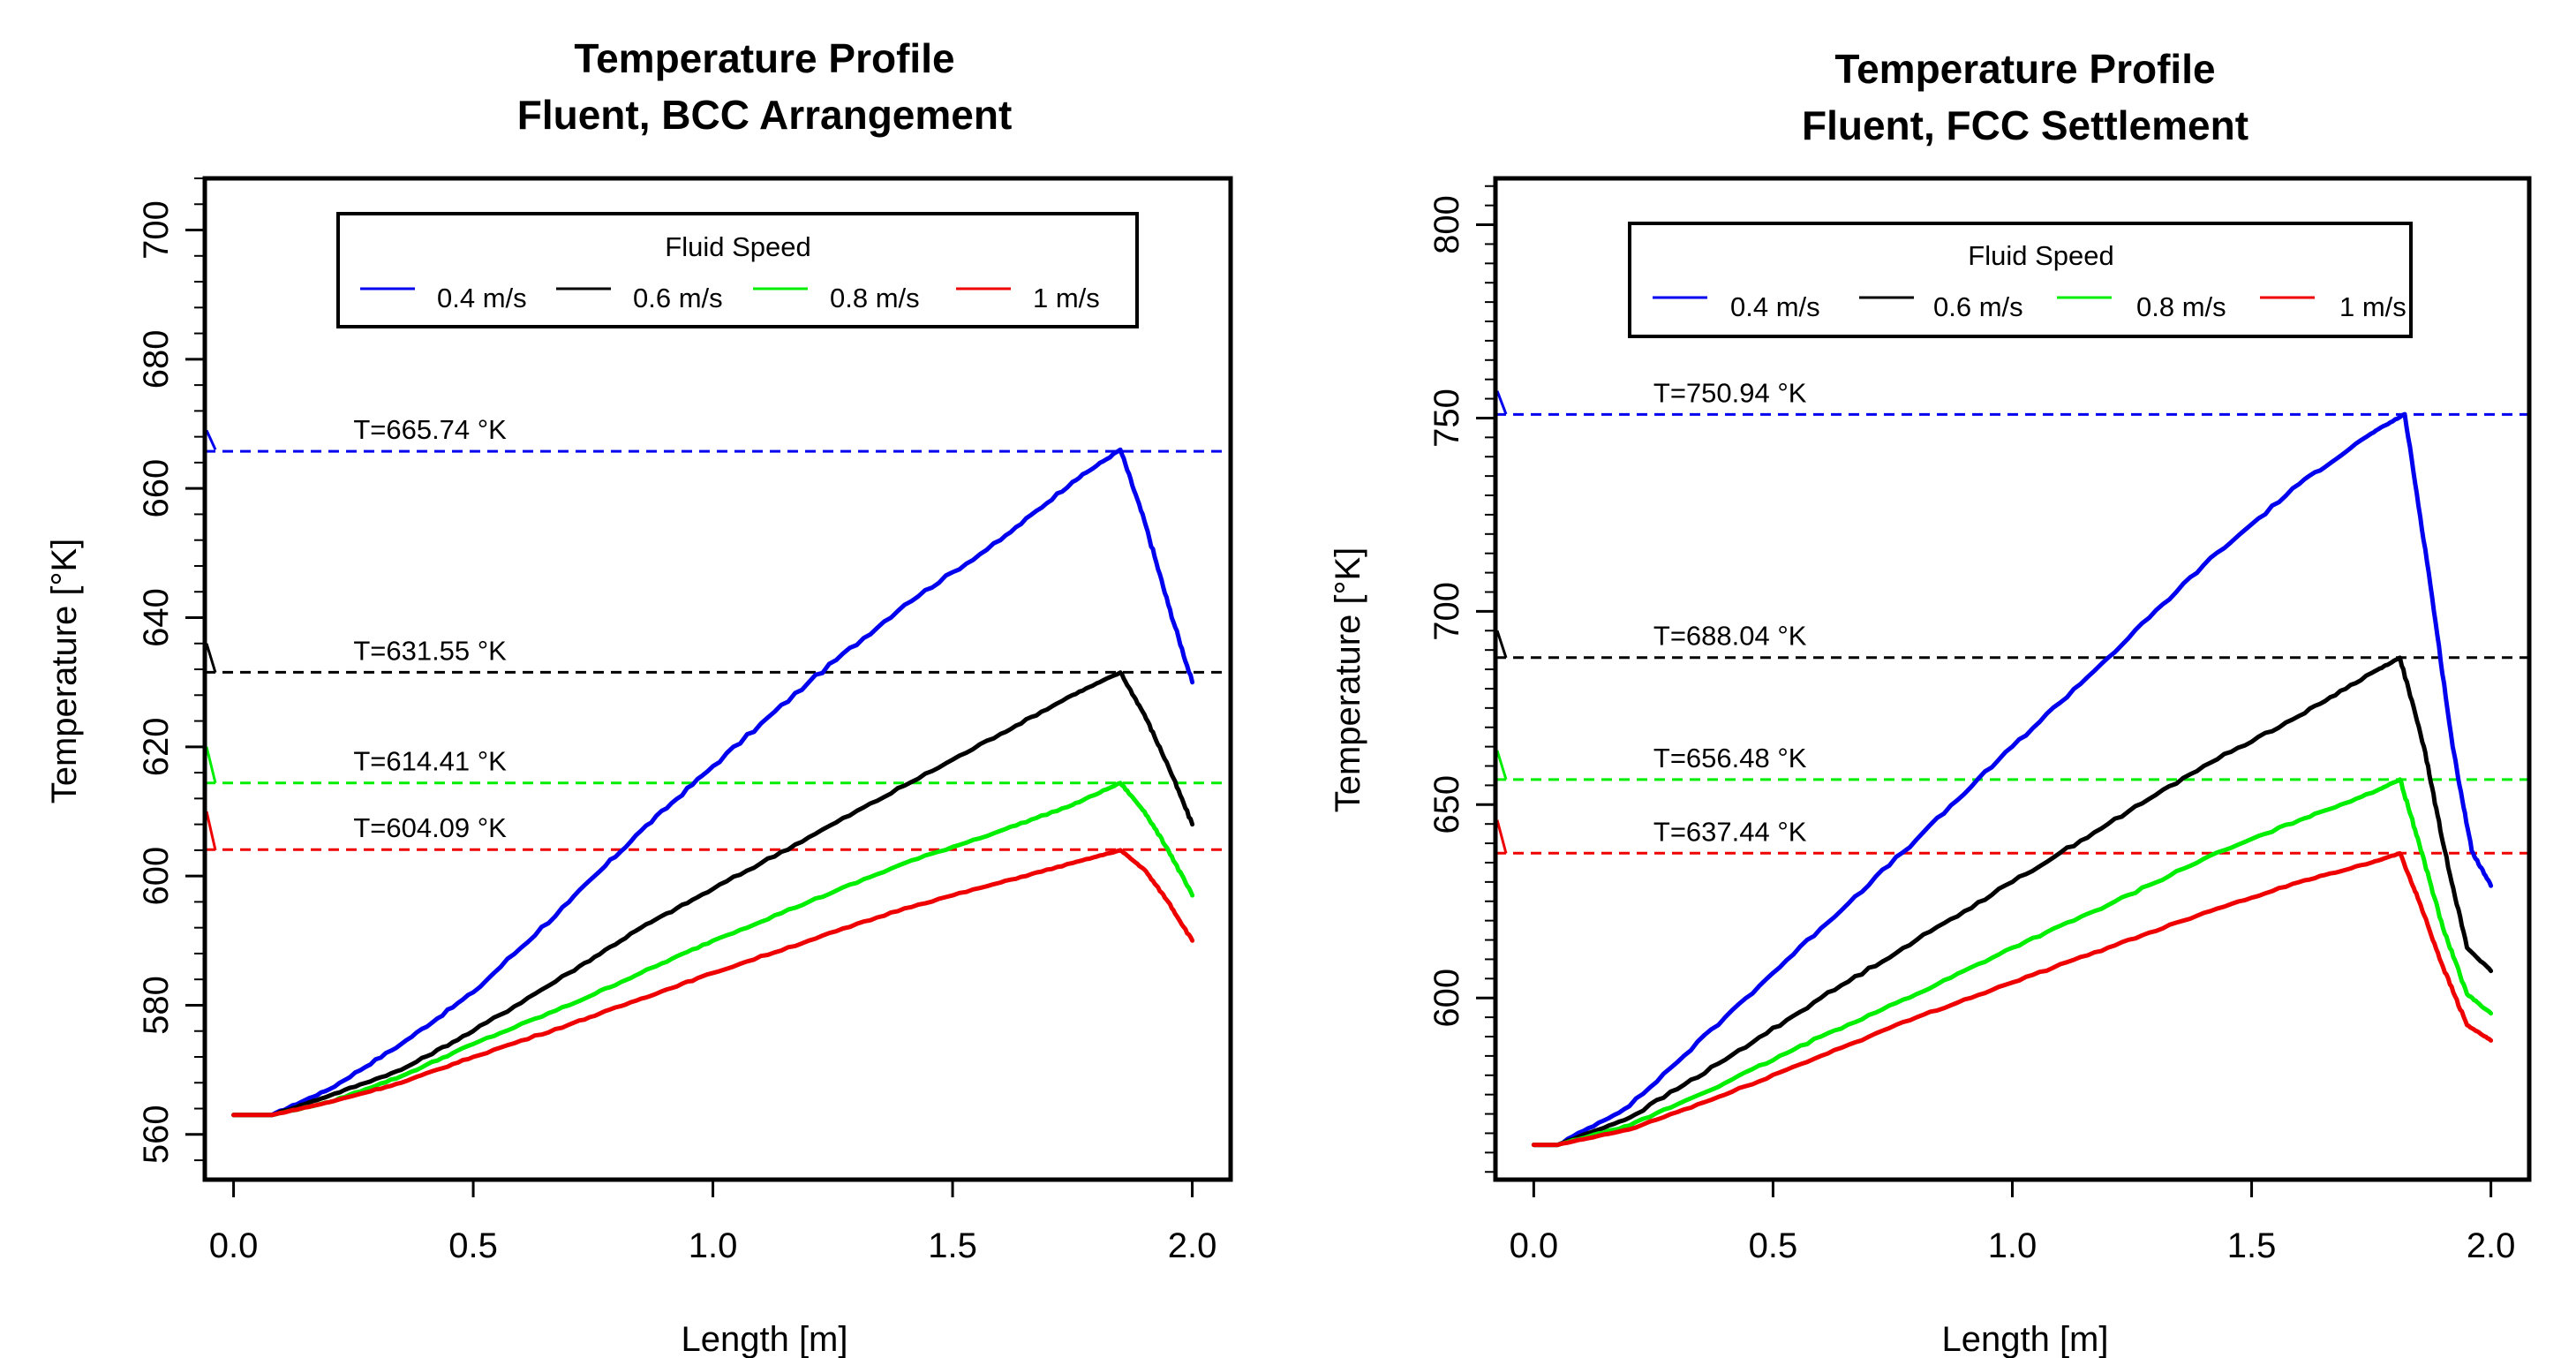  I want to click on x-axis-label-bcc: Length [m], so click(764, 1339).